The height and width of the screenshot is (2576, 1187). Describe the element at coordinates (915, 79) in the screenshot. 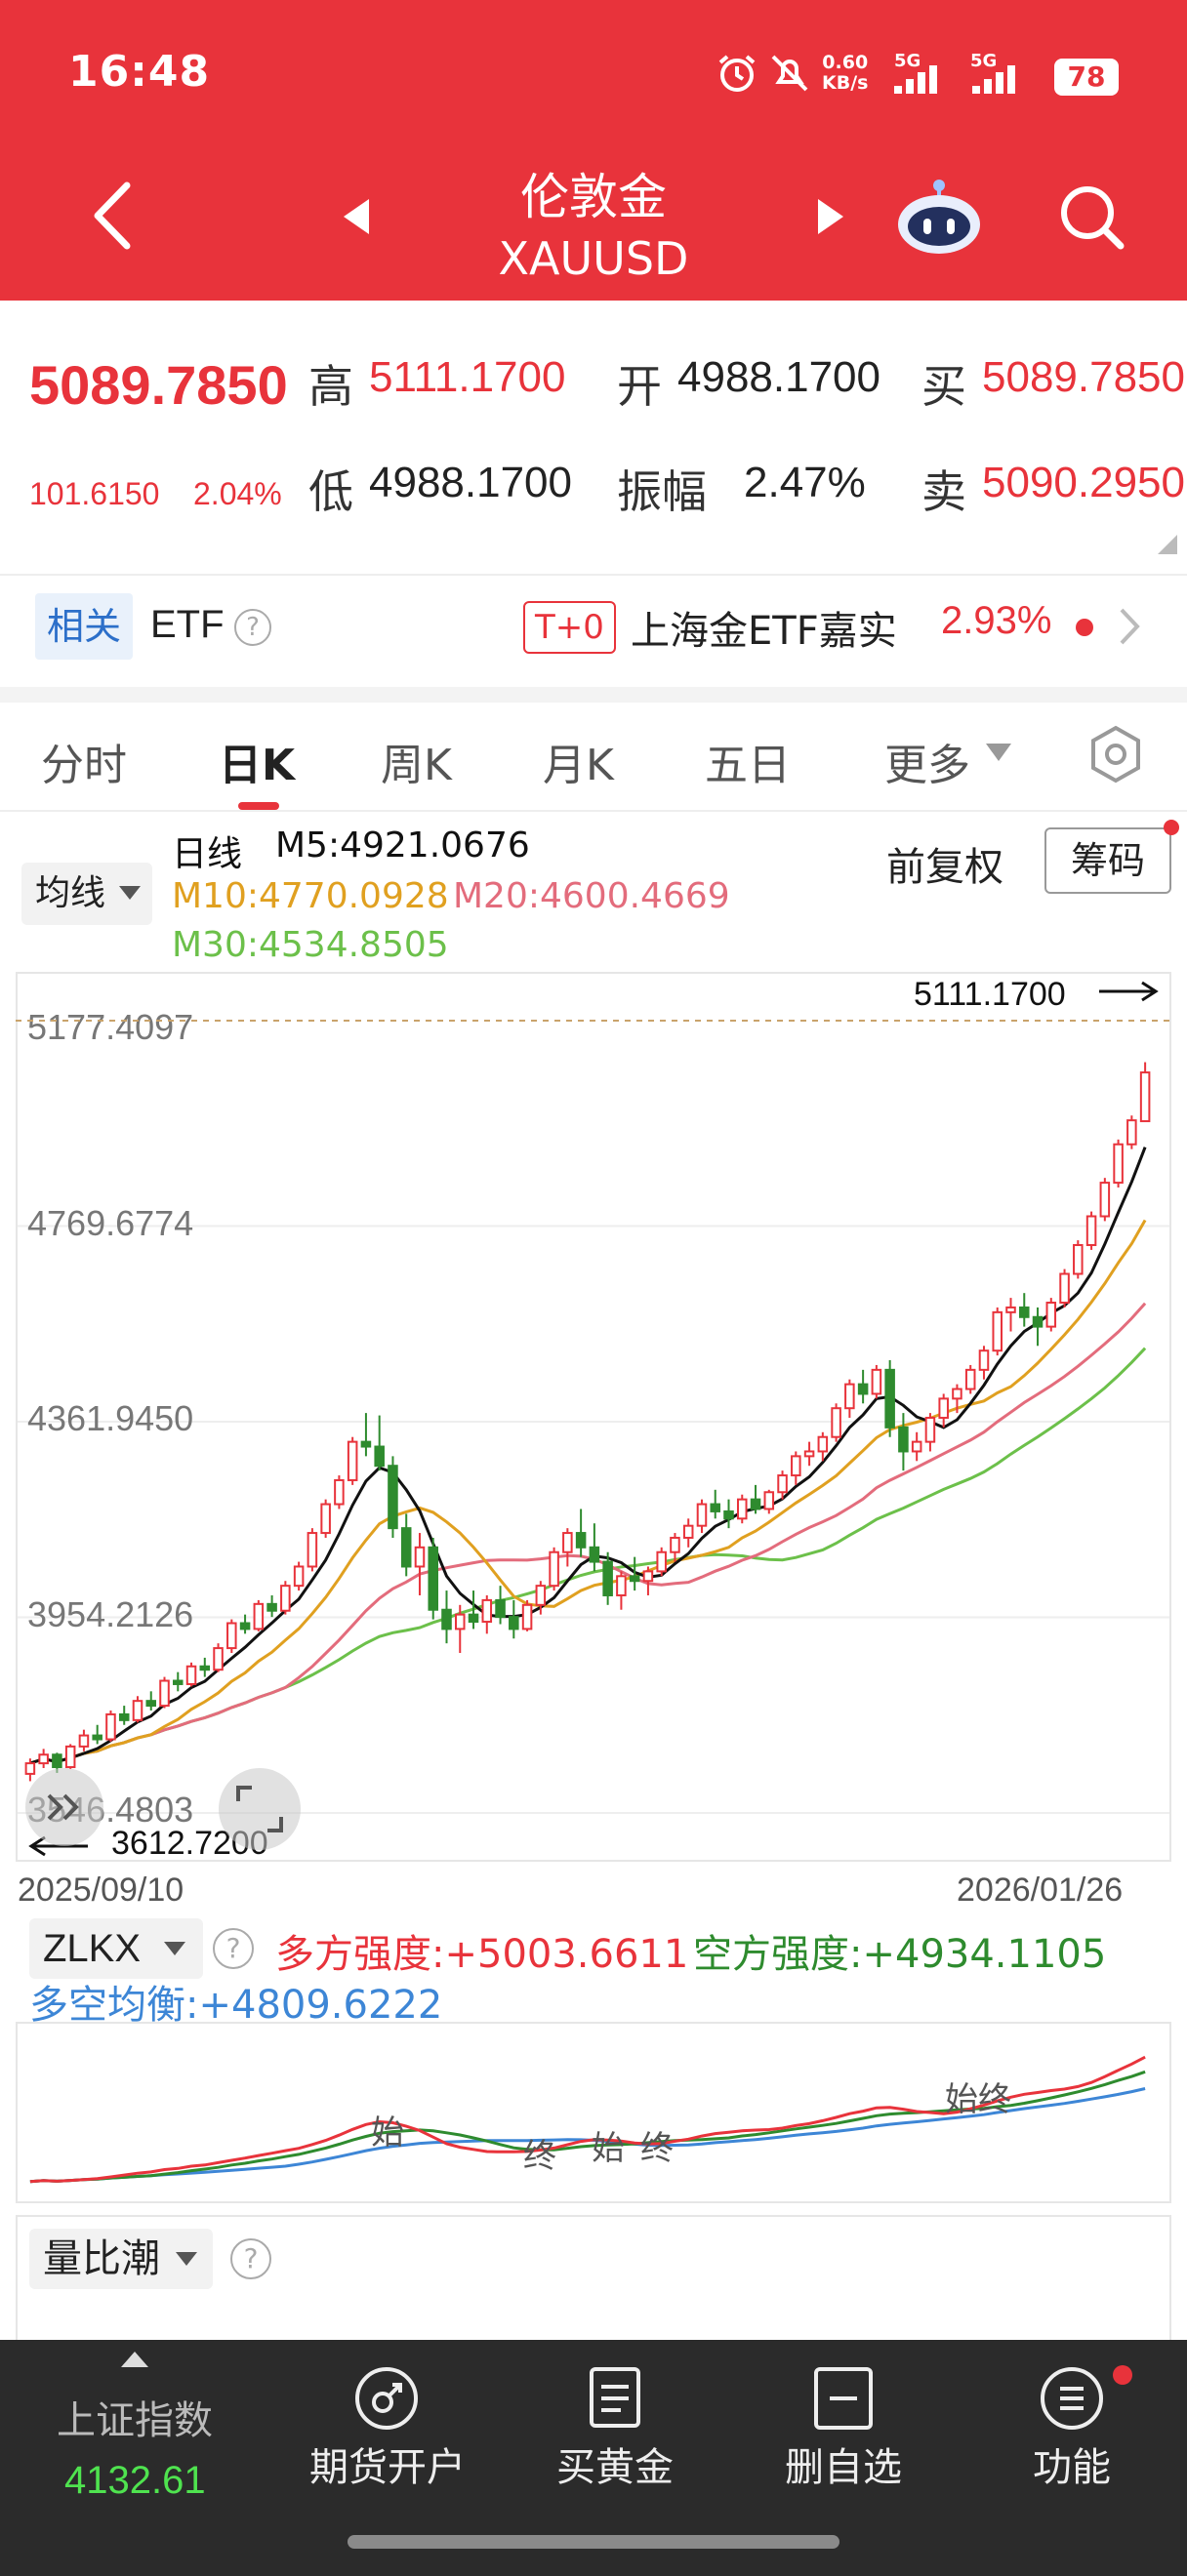

I see `signal-icon` at that location.